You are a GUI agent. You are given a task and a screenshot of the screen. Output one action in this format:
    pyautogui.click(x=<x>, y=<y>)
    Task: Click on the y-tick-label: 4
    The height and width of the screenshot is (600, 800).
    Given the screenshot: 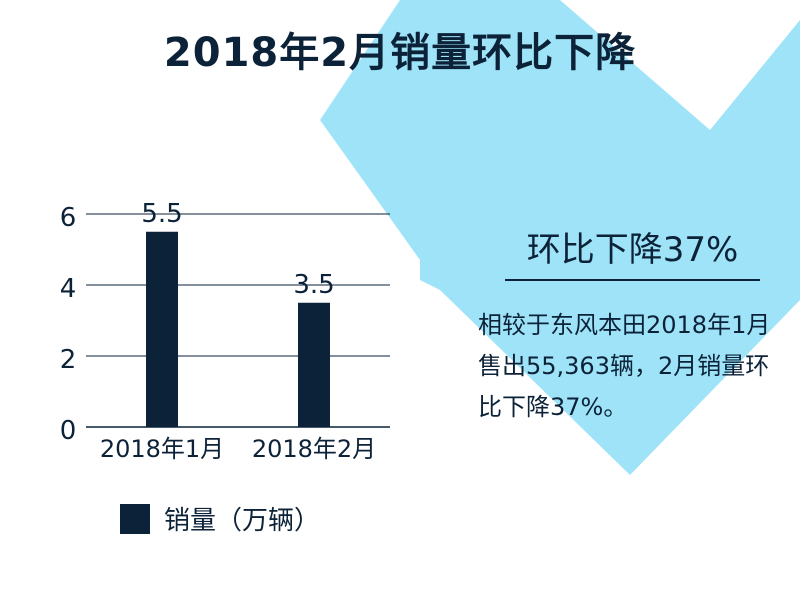 What is the action you would take?
    pyautogui.click(x=68, y=289)
    